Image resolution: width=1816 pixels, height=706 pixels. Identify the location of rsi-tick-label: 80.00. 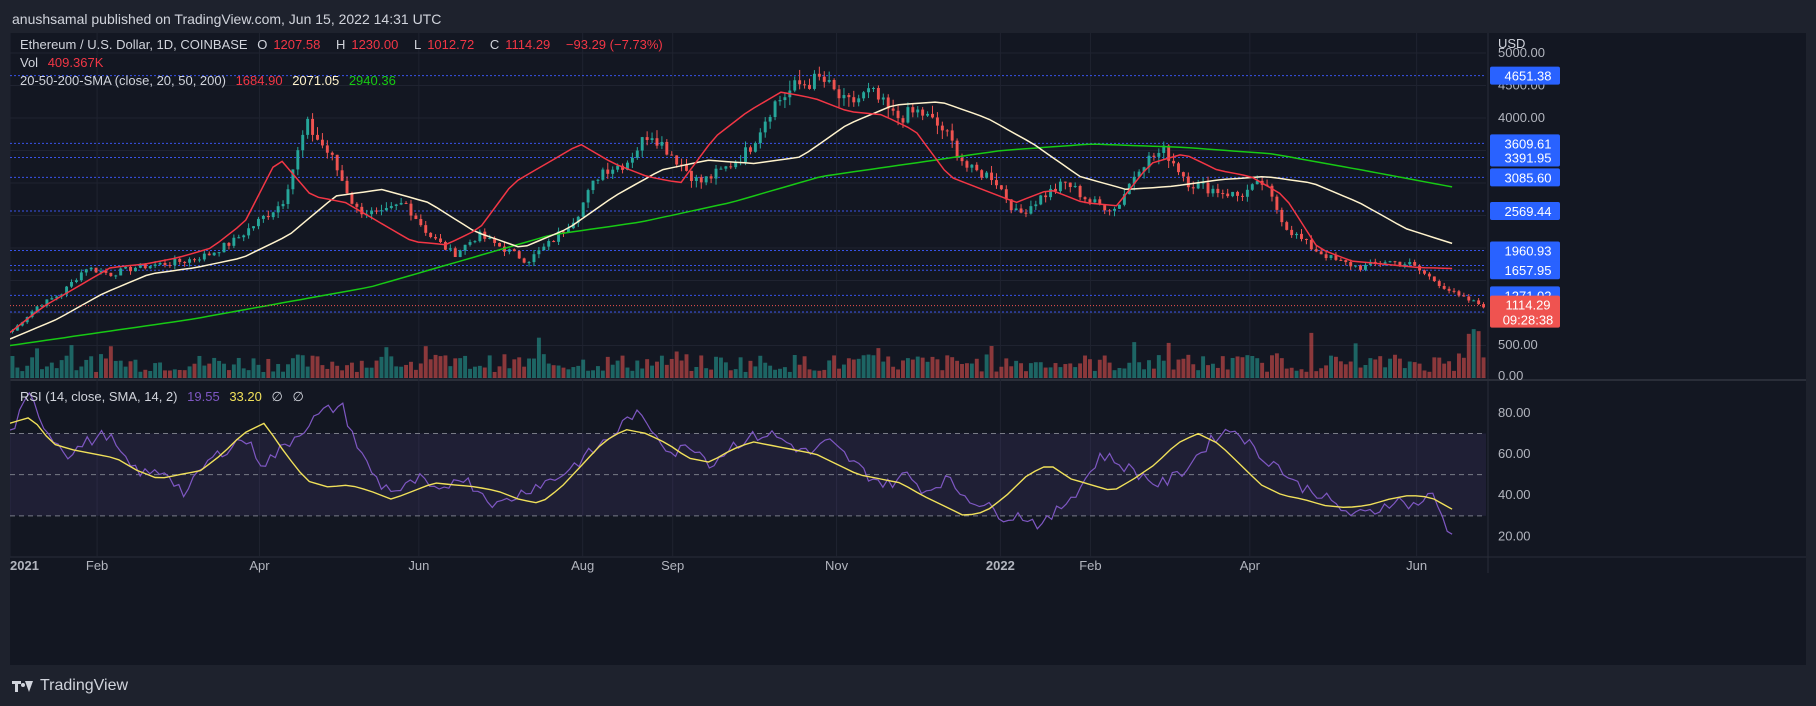
(1514, 412).